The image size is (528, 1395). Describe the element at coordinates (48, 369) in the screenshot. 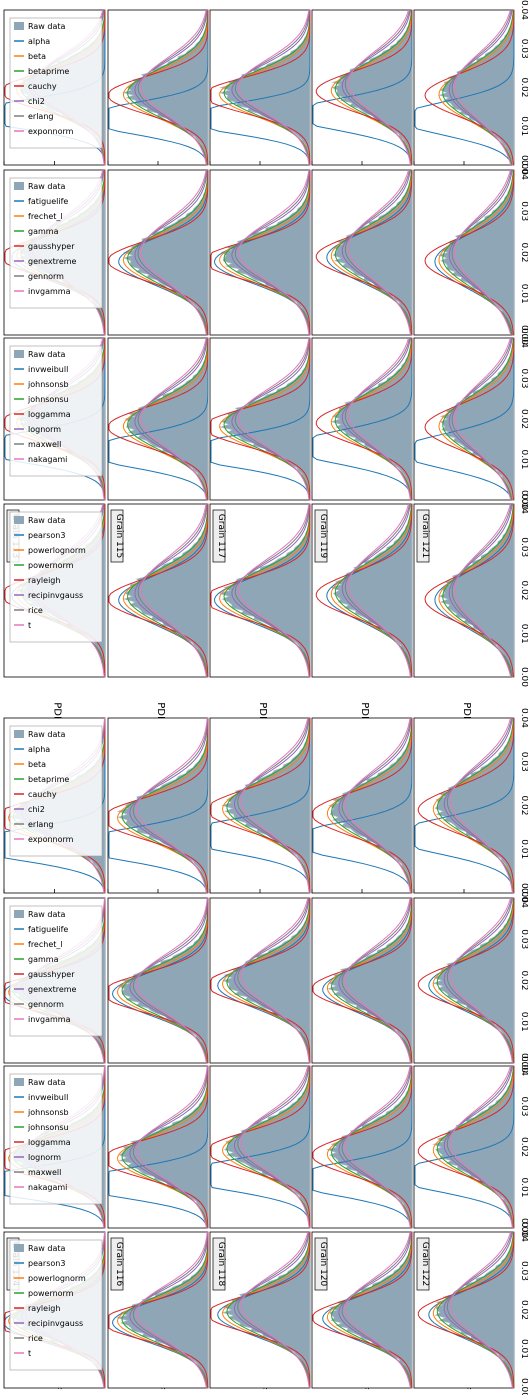

I see `legend-label: invweibull` at that location.